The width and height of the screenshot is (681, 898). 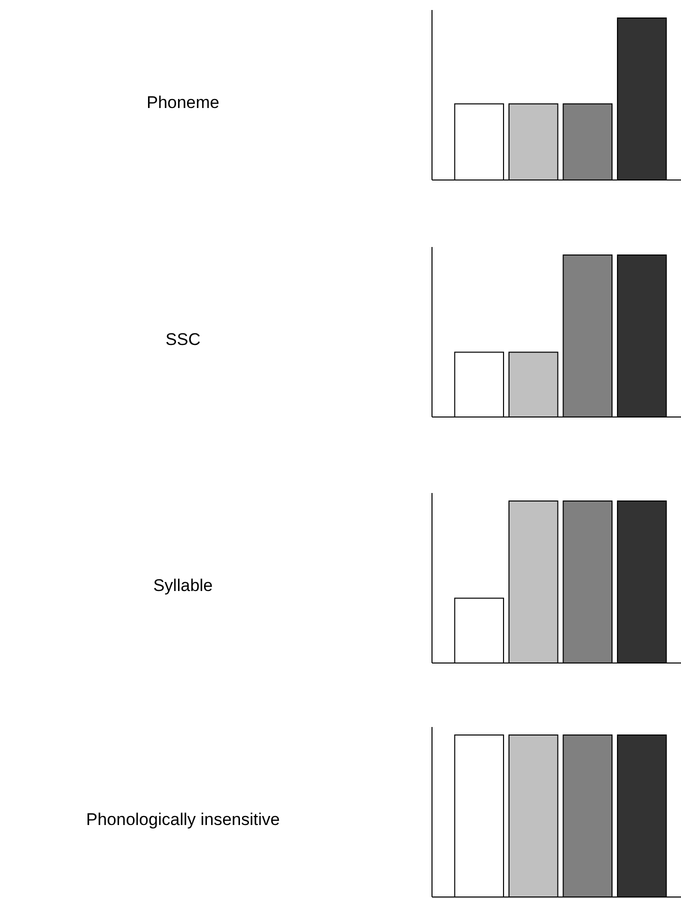 What do you see at coordinates (183, 819) in the screenshot?
I see `y-axis-title: Phonologically insensitive` at bounding box center [183, 819].